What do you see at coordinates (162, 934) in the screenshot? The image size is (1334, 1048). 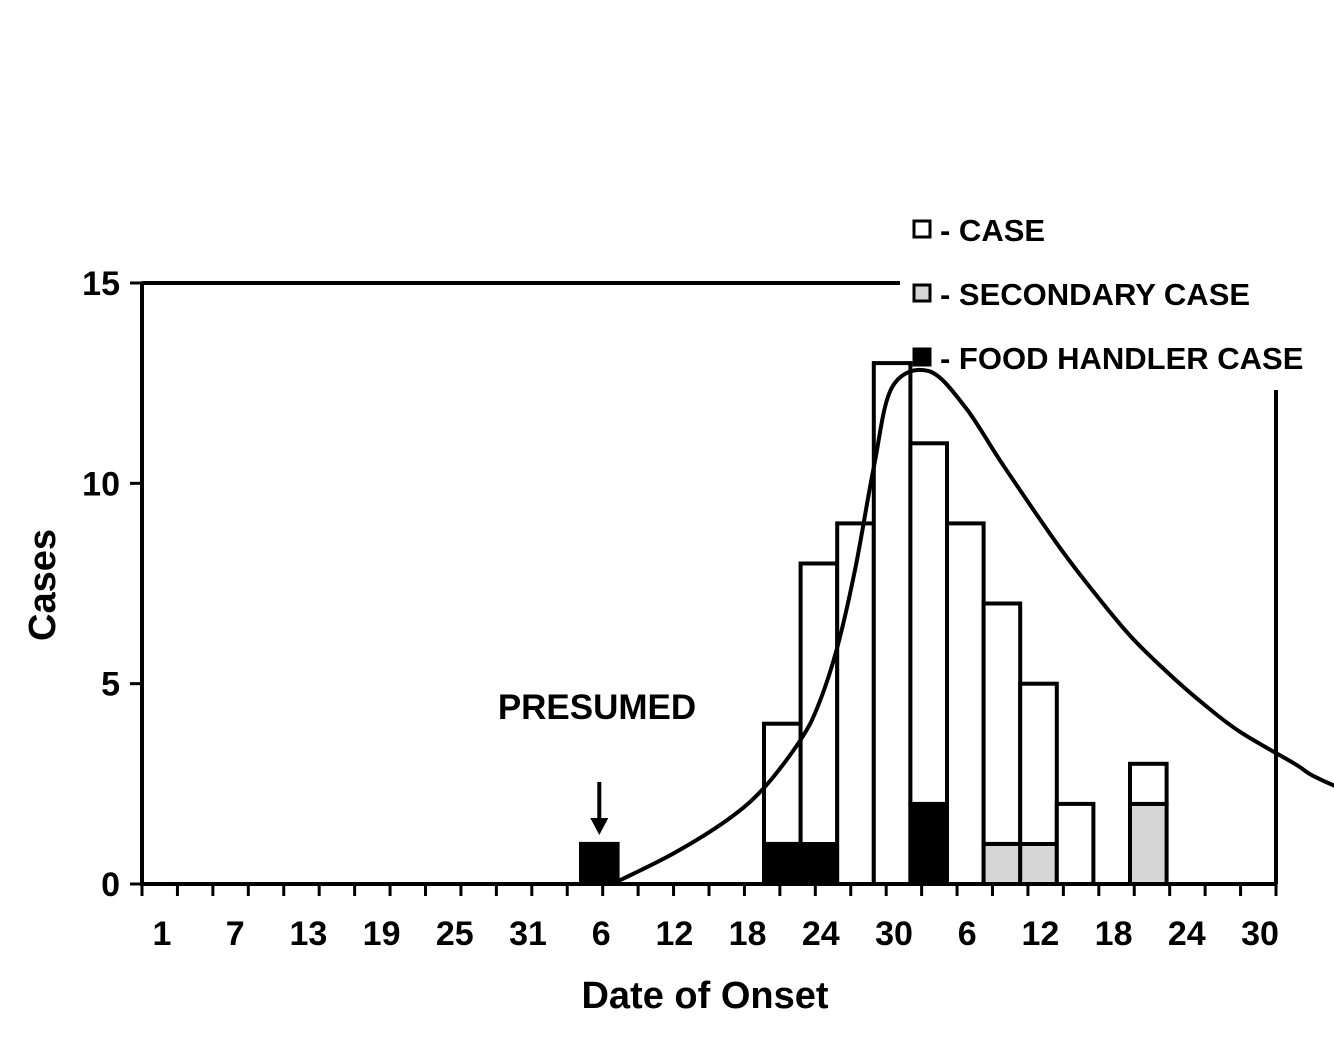 I see `x-tick-label: 1` at bounding box center [162, 934].